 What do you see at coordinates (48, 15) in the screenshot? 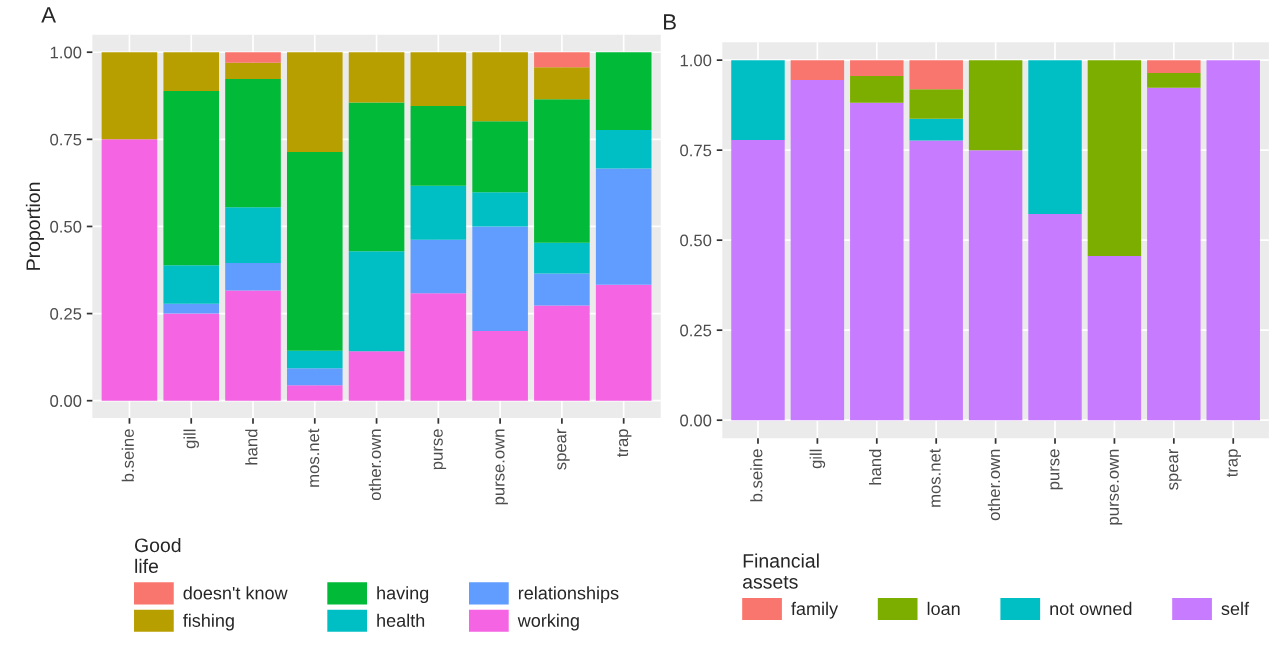
I see `text: A` at bounding box center [48, 15].